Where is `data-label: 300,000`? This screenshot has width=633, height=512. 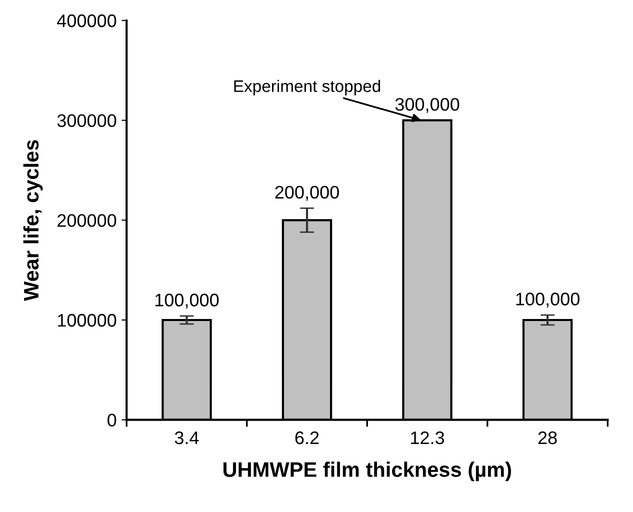
data-label: 300,000 is located at coordinates (427, 105).